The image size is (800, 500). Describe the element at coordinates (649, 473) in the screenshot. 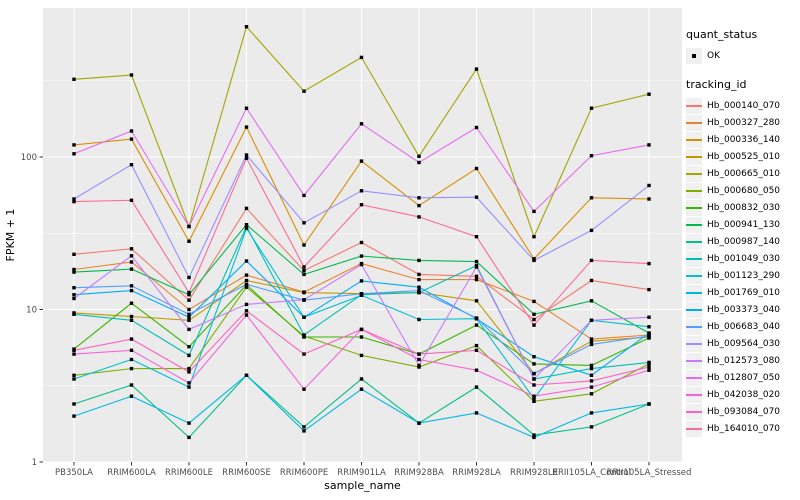

I see `x-tick-label: RRII105LA_Stressed` at that location.